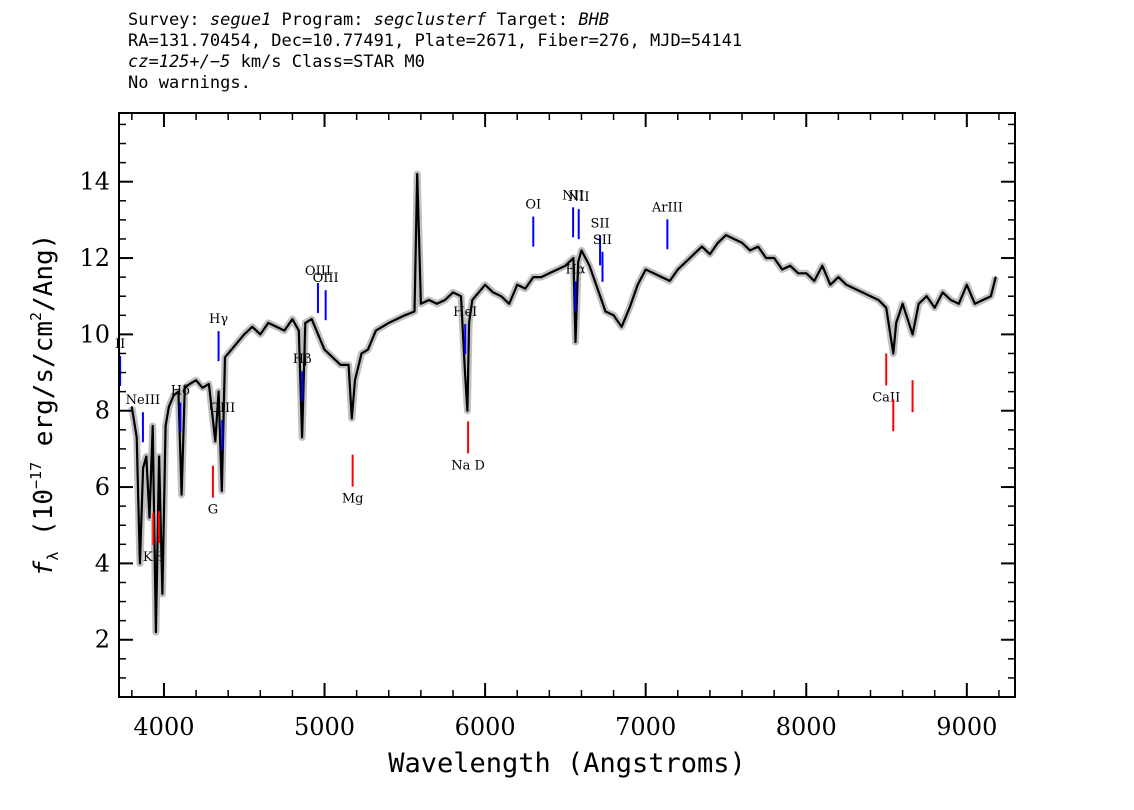 The width and height of the screenshot is (1134, 810). What do you see at coordinates (594, 20) in the screenshot?
I see `target-value: BHB` at bounding box center [594, 20].